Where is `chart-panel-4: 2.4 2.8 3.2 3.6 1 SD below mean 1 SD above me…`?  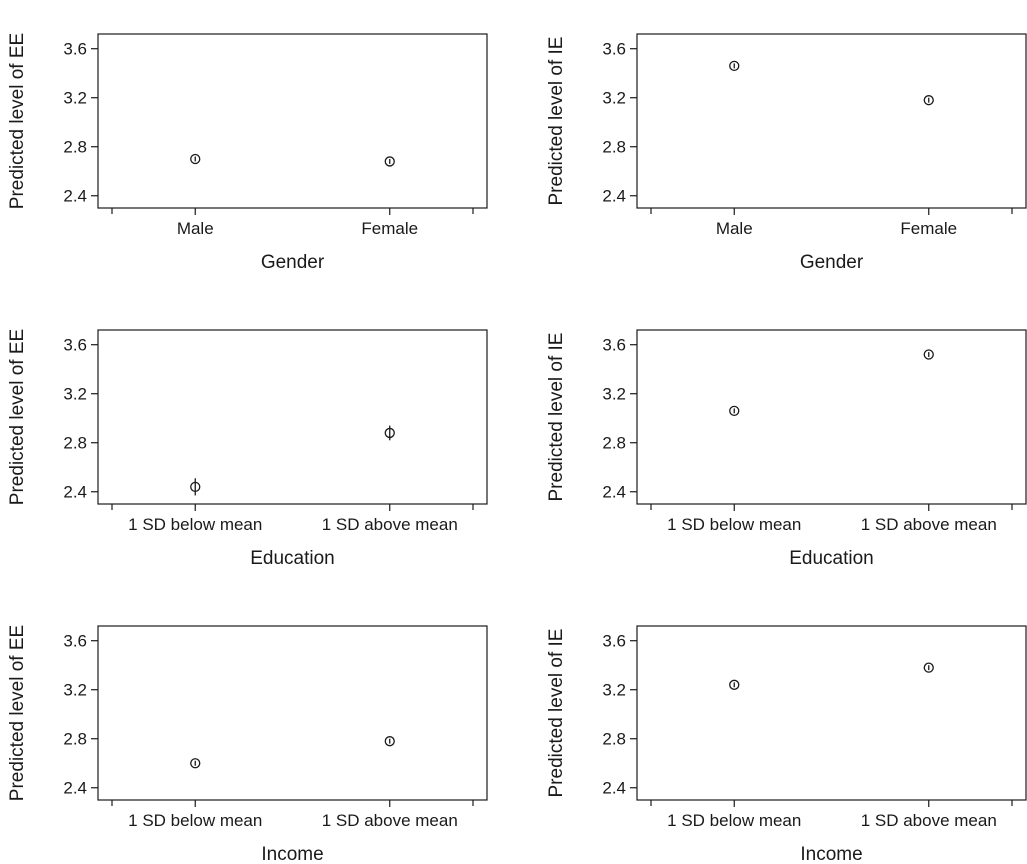 chart-panel-4: 2.4 2.8 3.2 3.6 1 SD below mean 1 SD above me… is located at coordinates (786, 449).